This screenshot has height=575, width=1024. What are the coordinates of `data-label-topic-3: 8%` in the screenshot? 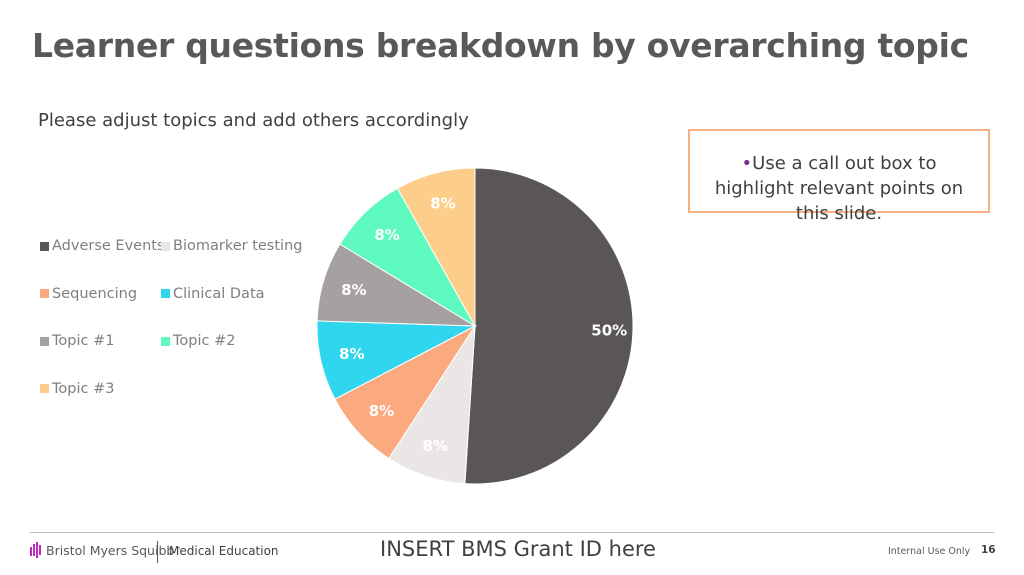 It's located at (442, 204).